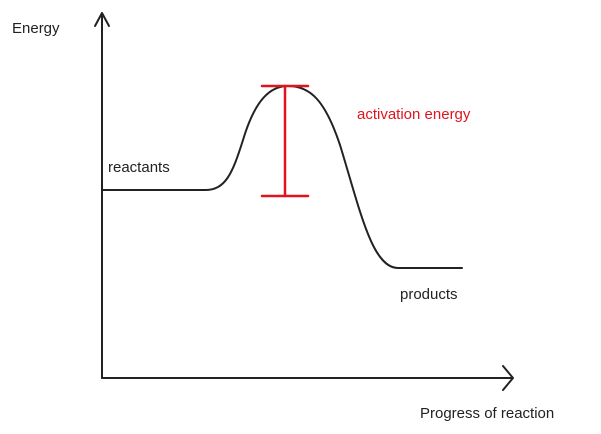  Describe the element at coordinates (102, 19) in the screenshot. I see `y-axis-arrow` at that location.